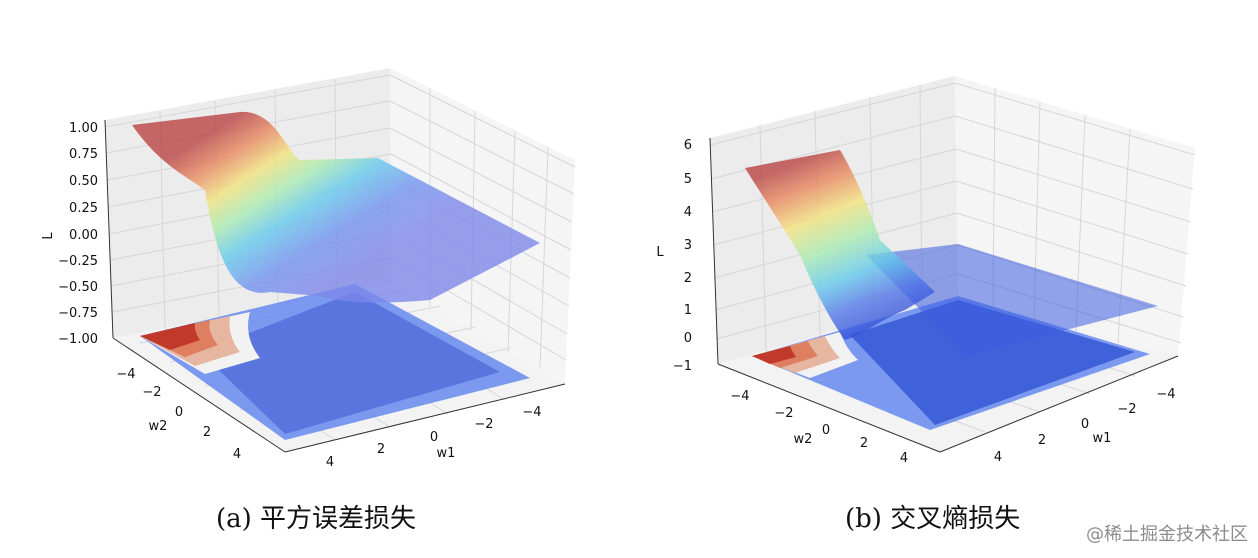 The image size is (1258, 558). What do you see at coordinates (688, 212) in the screenshot?
I see `panel-b-z-tick: 4` at bounding box center [688, 212].